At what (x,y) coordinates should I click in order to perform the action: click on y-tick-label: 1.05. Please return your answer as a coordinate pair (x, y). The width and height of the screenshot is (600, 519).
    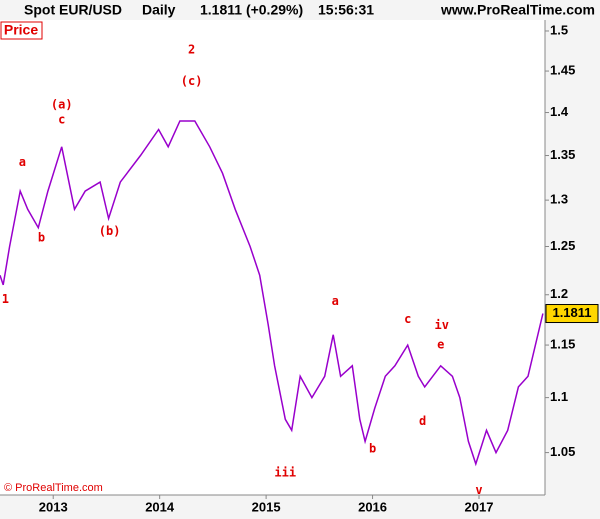
    Looking at the image, I should click on (562, 451).